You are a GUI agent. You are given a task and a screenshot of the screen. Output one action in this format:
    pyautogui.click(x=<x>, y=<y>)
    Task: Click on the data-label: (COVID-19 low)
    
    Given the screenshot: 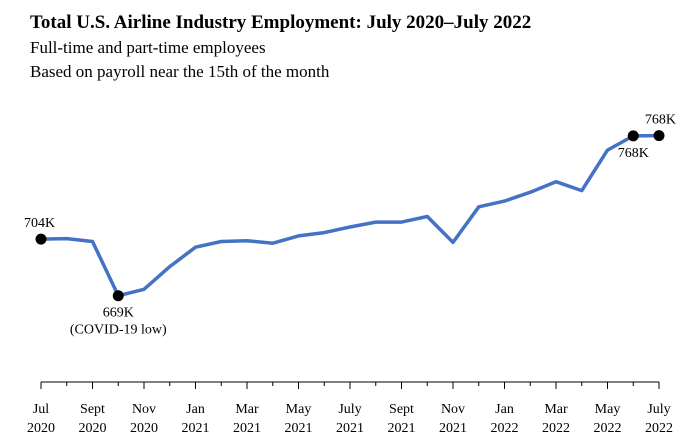 What is the action you would take?
    pyautogui.click(x=118, y=330)
    